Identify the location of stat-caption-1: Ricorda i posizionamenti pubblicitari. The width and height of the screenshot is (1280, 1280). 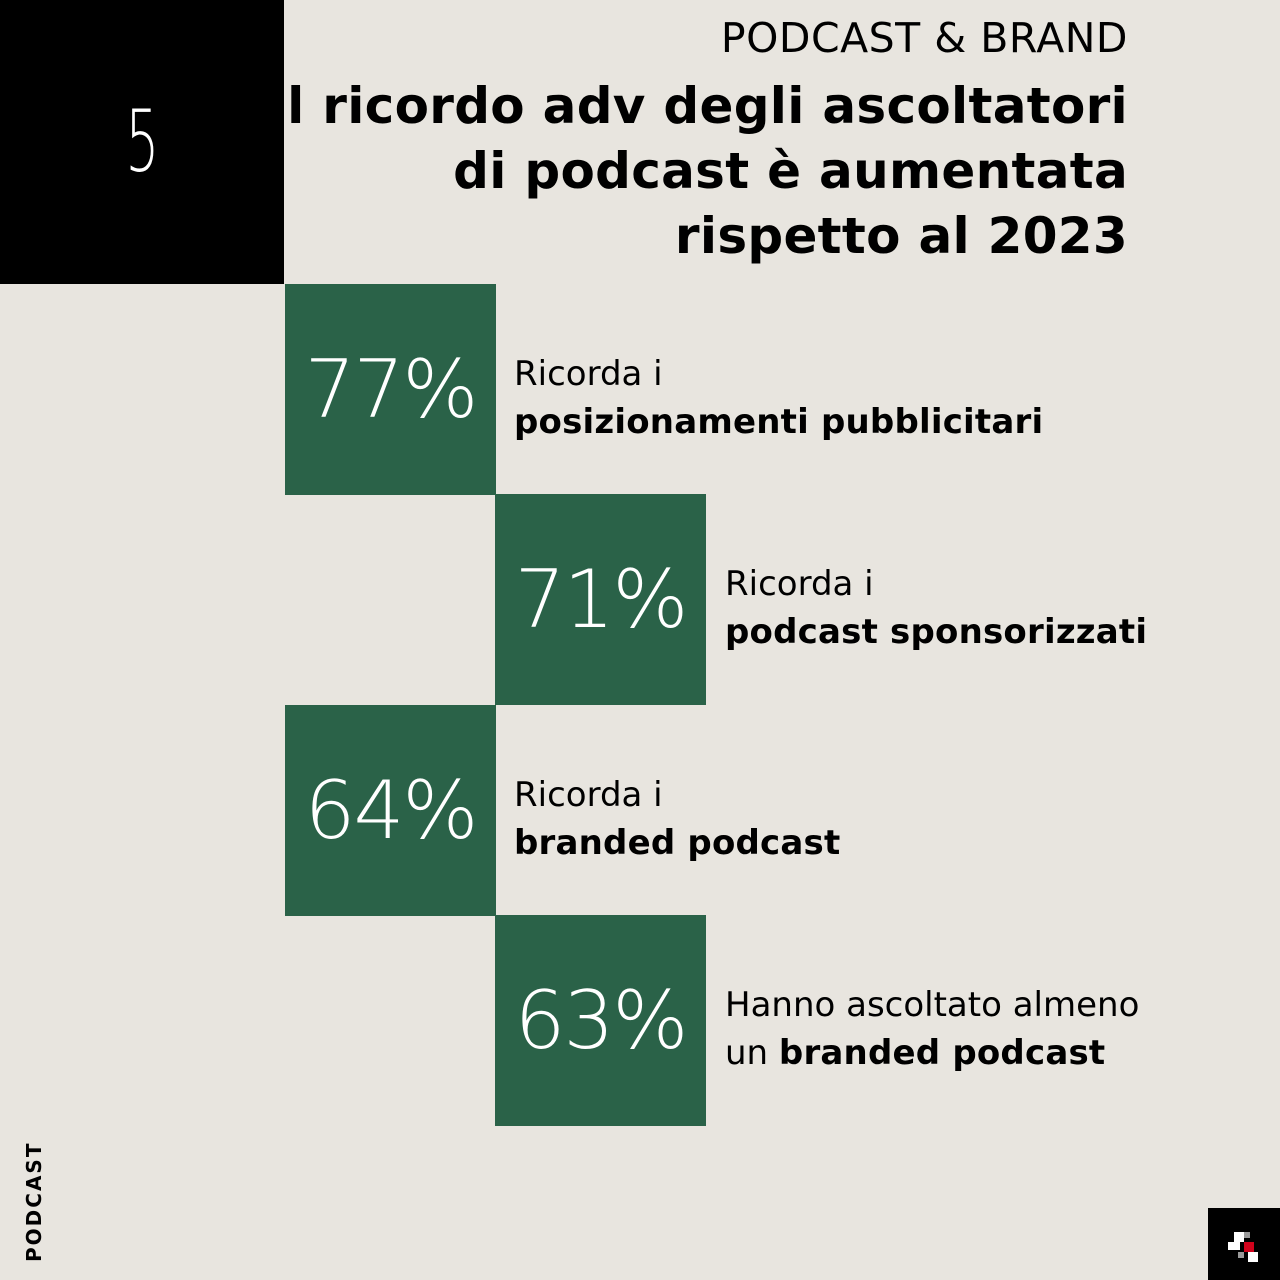
(778, 398).